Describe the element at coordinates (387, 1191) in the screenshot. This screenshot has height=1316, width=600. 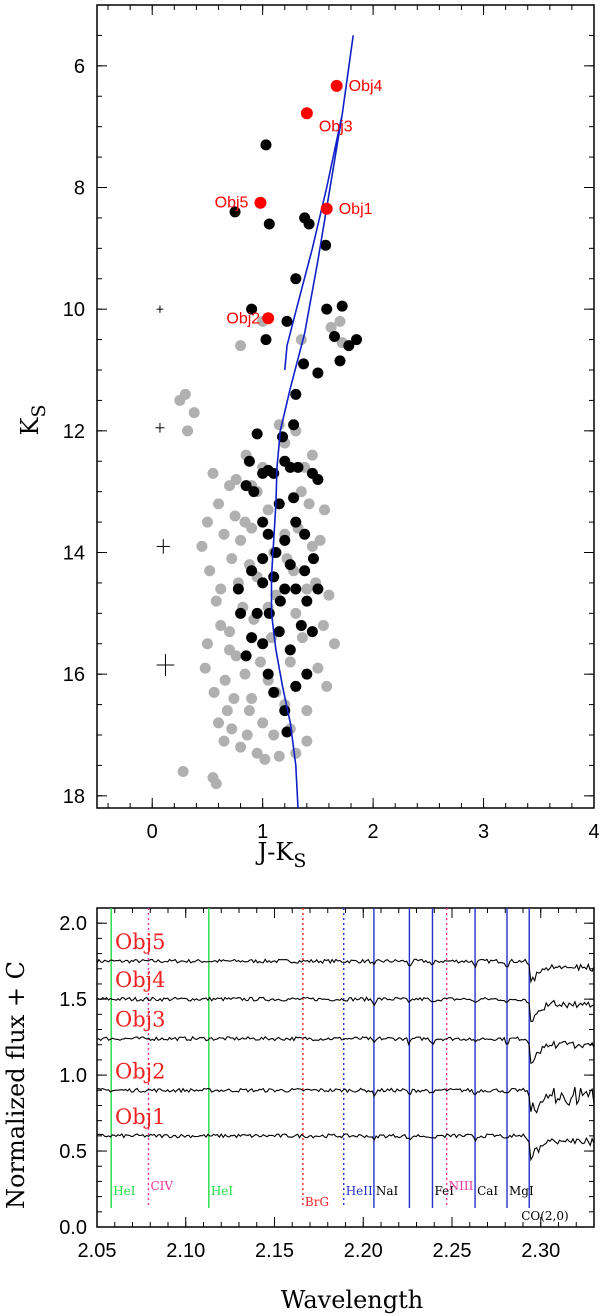
I see `spectral-line-label: NaI` at that location.